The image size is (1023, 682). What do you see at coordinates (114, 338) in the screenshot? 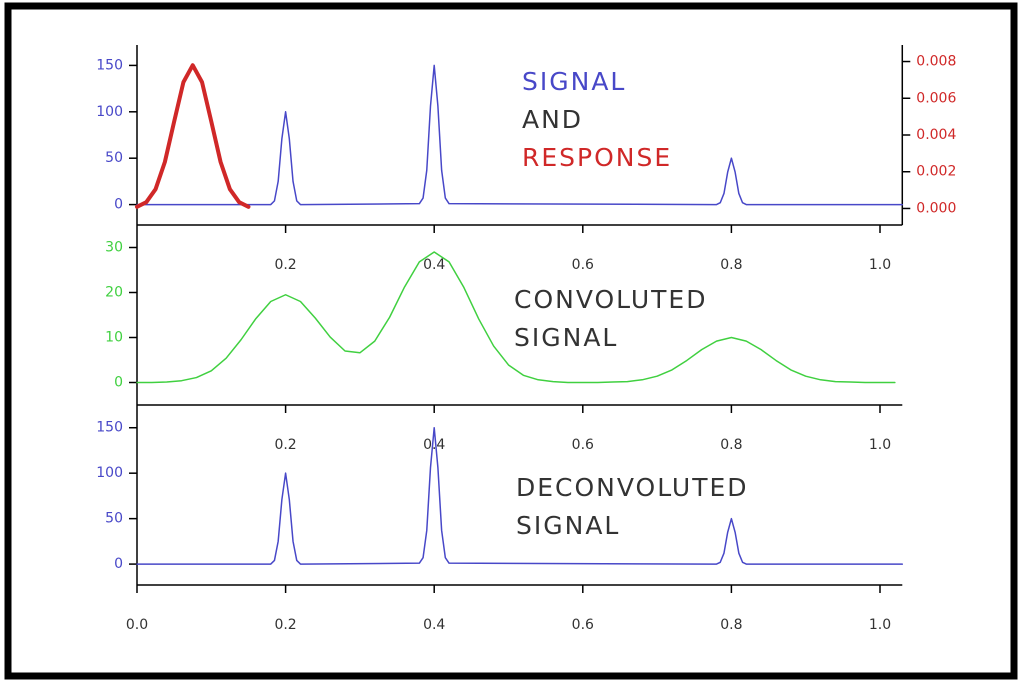
I see `y-tick-label: 10` at bounding box center [114, 338].